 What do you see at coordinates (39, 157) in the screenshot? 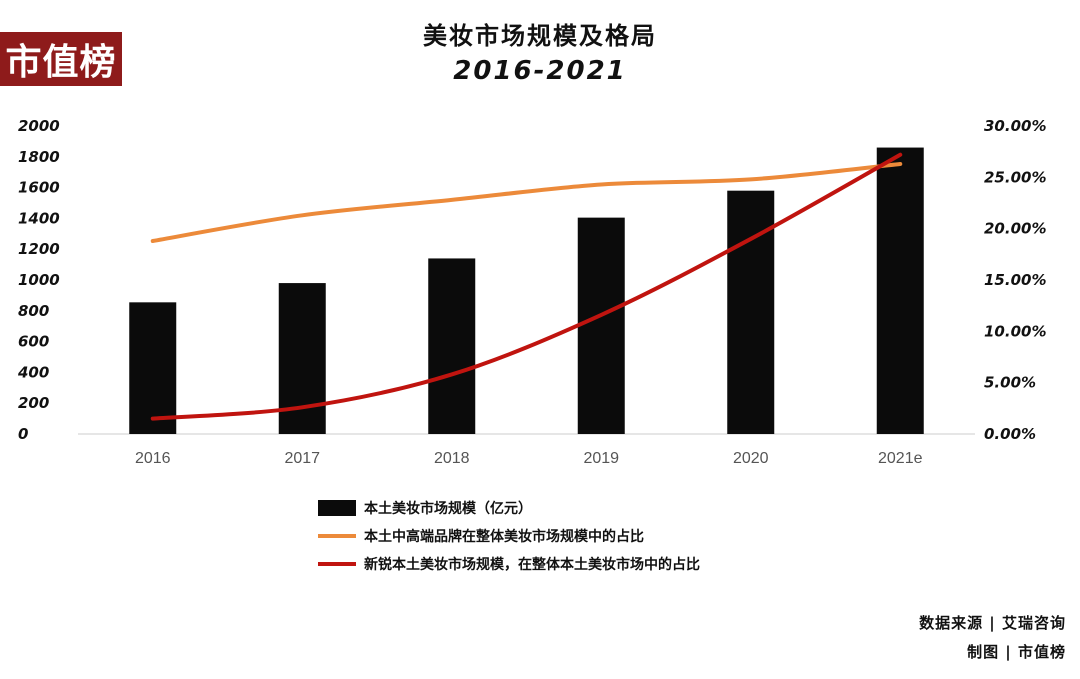
I see `left-tick-label: 1800` at bounding box center [39, 157].